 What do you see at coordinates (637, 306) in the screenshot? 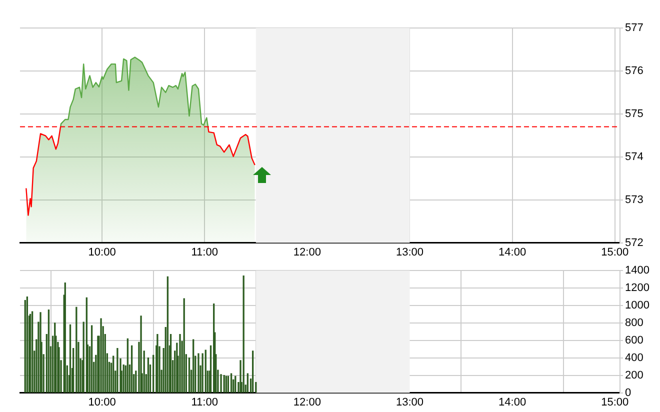
I see `y-tick-label: 1000` at bounding box center [637, 306].